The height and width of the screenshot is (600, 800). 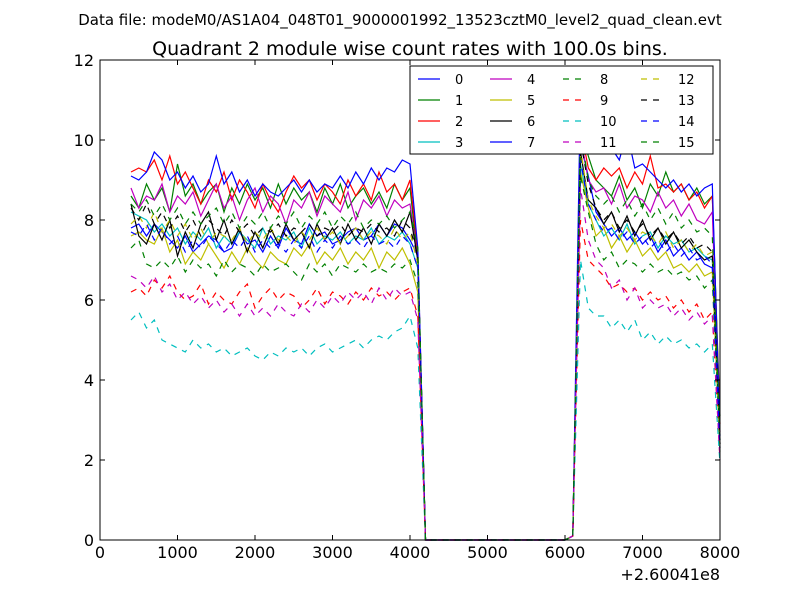 I want to click on legend-box, so click(x=561, y=110).